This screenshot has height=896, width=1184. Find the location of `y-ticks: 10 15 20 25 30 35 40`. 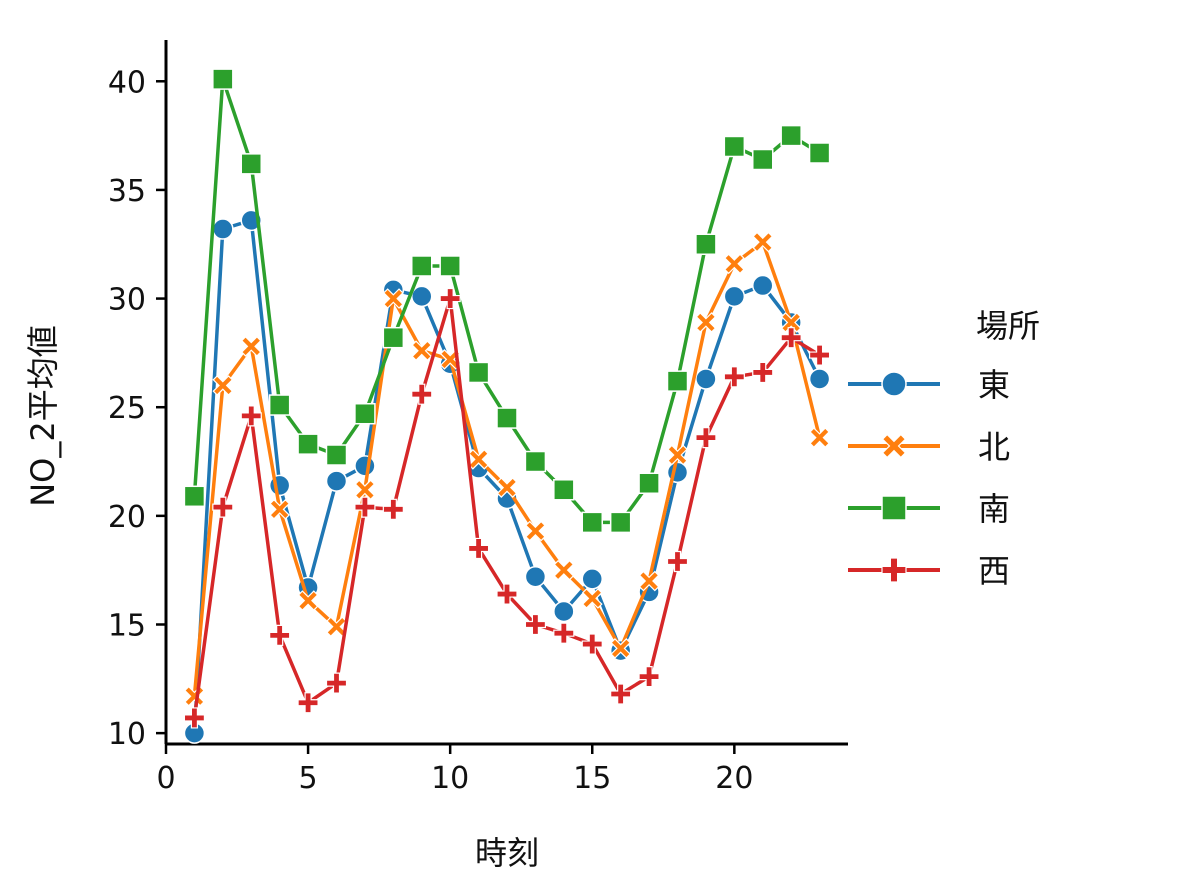

y-ticks: 10 15 20 25 30 35 40 is located at coordinates (137, 408).